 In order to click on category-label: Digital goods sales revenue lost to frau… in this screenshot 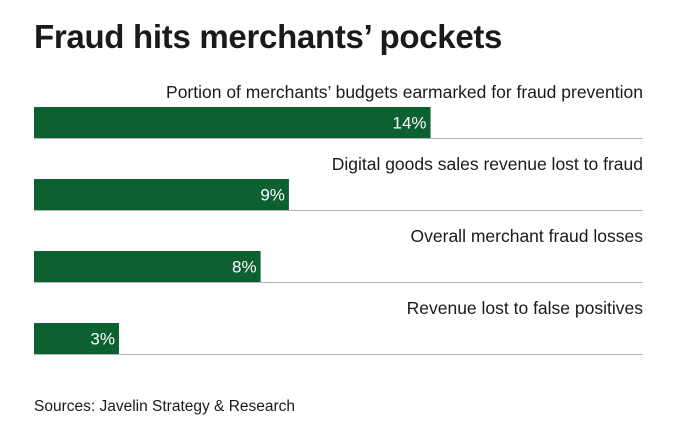, I will do `click(487, 164)`.